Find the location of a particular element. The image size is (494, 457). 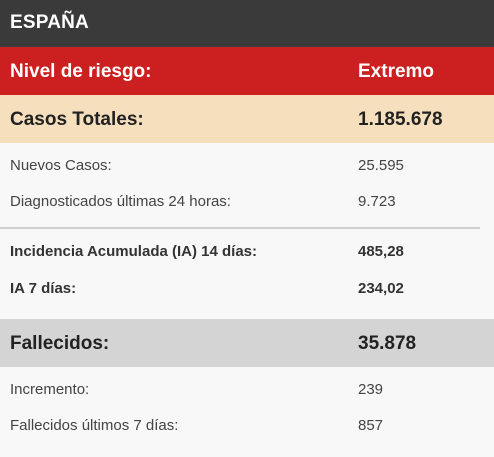

total-cases-band: Casos Totales: 1.185.678 is located at coordinates (247, 119).